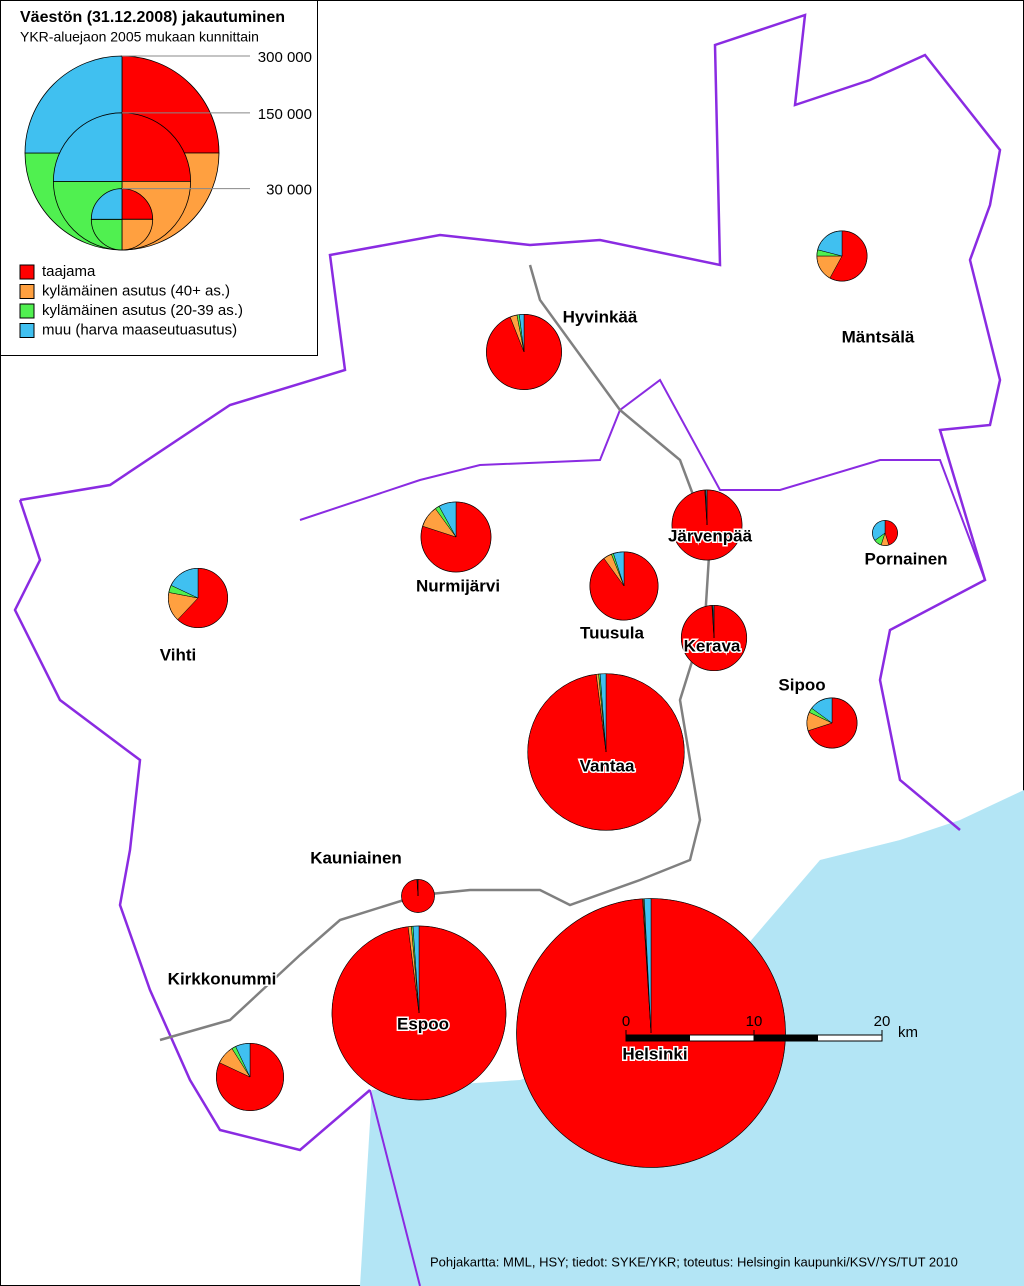 The image size is (1024, 1286). Describe the element at coordinates (908, 1032) in the screenshot. I see `scale-unit: km` at that location.